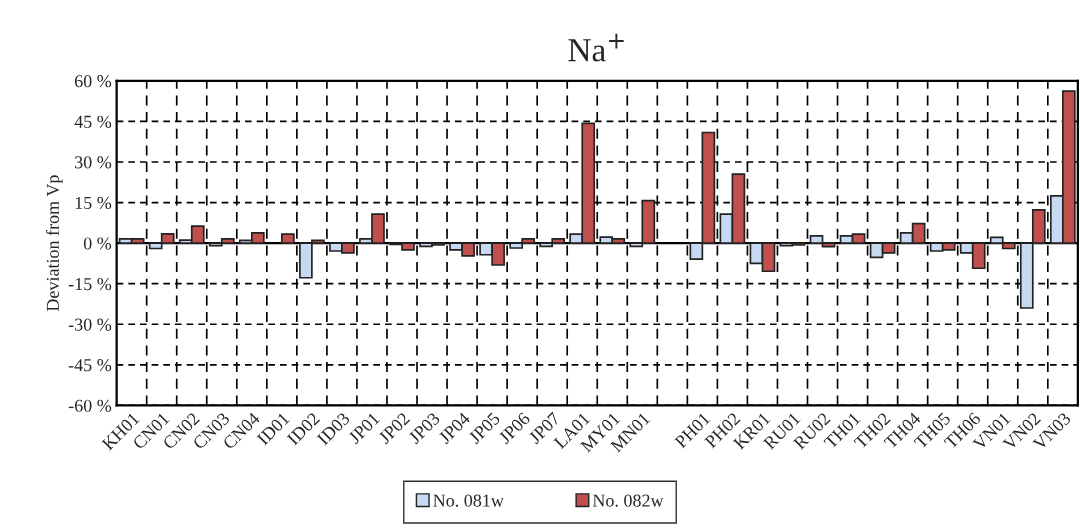  I want to click on y-tick-label: 30 %, so click(93, 162).